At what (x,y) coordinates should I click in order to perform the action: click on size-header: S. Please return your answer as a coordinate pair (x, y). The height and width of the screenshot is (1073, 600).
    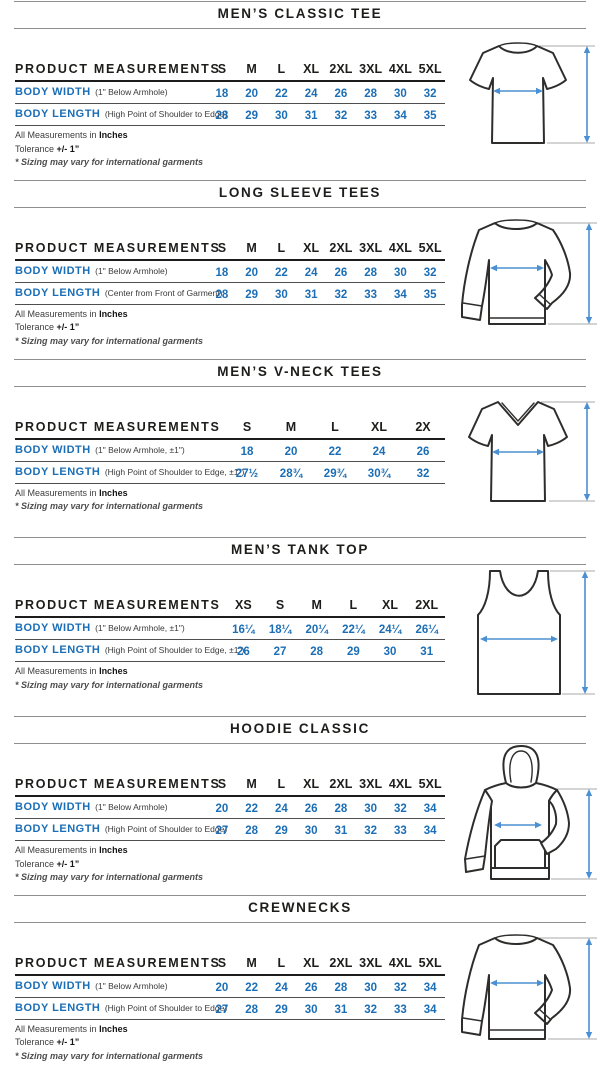
    Looking at the image, I should click on (247, 426).